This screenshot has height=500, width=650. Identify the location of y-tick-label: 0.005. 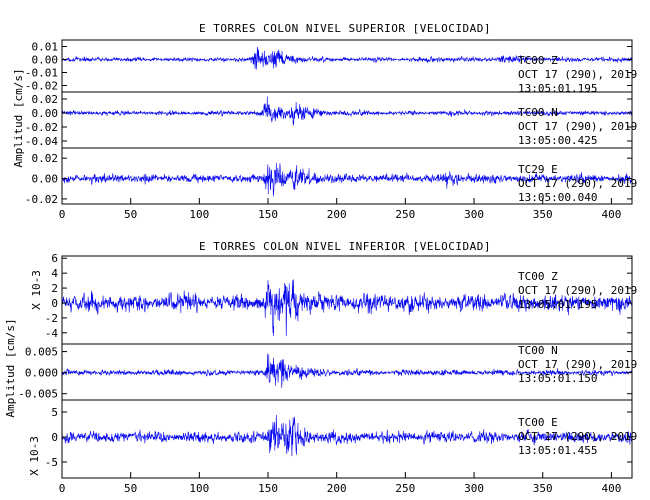
(41, 352).